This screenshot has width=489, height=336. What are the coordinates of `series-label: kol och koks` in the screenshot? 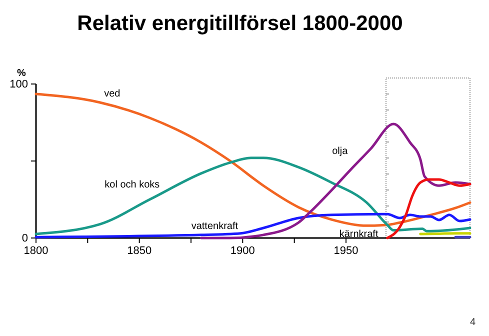 It's located at (132, 185).